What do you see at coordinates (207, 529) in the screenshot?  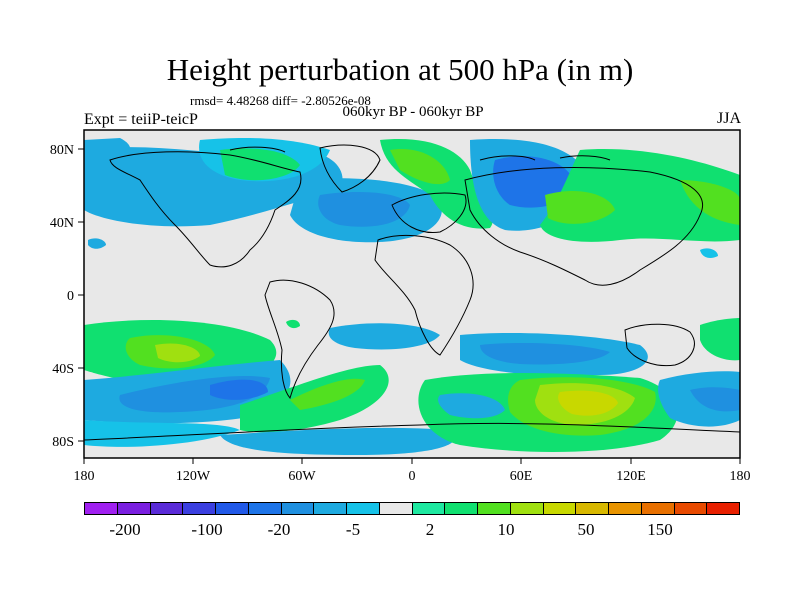 I see `colorbar-label: -100` at bounding box center [207, 529].